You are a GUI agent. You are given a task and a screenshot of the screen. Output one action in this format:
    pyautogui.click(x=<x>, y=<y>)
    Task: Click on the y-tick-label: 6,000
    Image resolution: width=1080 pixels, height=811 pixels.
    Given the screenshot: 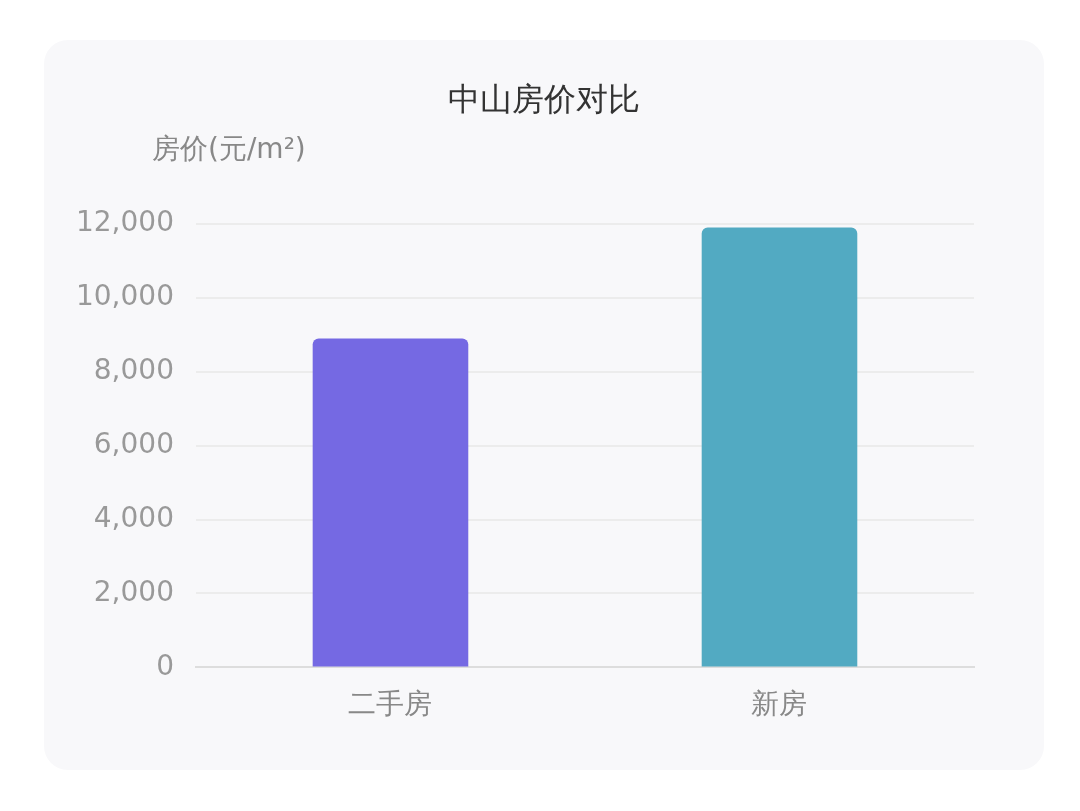 What is the action you would take?
    pyautogui.click(x=133, y=443)
    